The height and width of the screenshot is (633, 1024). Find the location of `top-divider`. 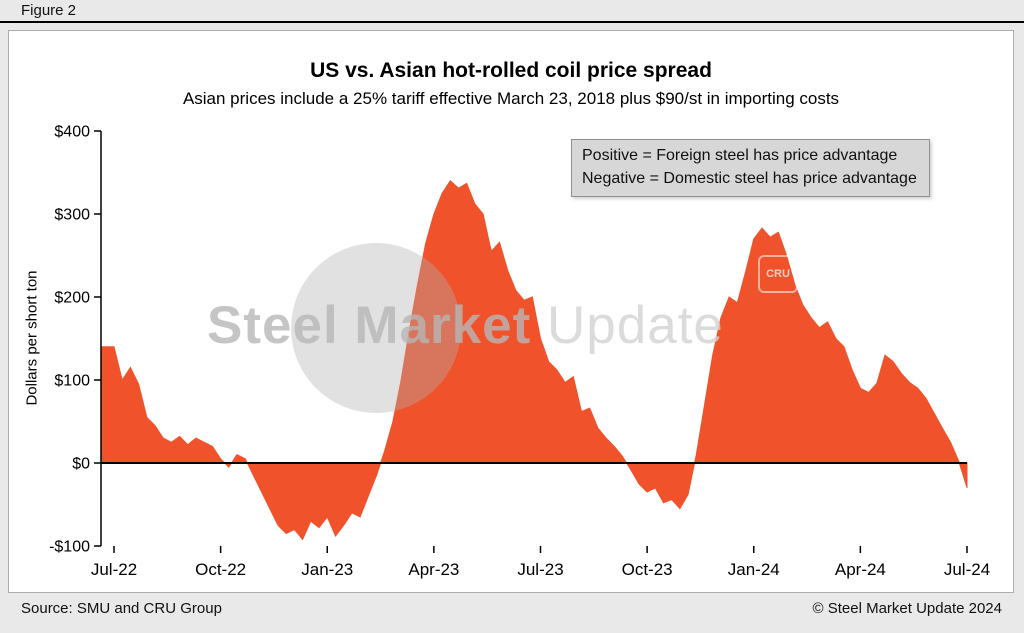

top-divider is located at coordinates (512, 22).